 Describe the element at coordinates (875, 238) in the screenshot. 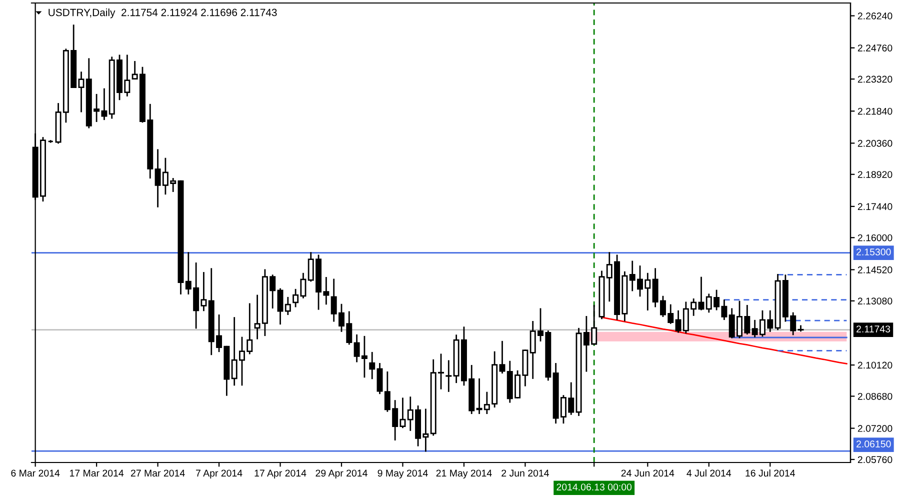

I see `y-tick-label: 2.16000` at that location.